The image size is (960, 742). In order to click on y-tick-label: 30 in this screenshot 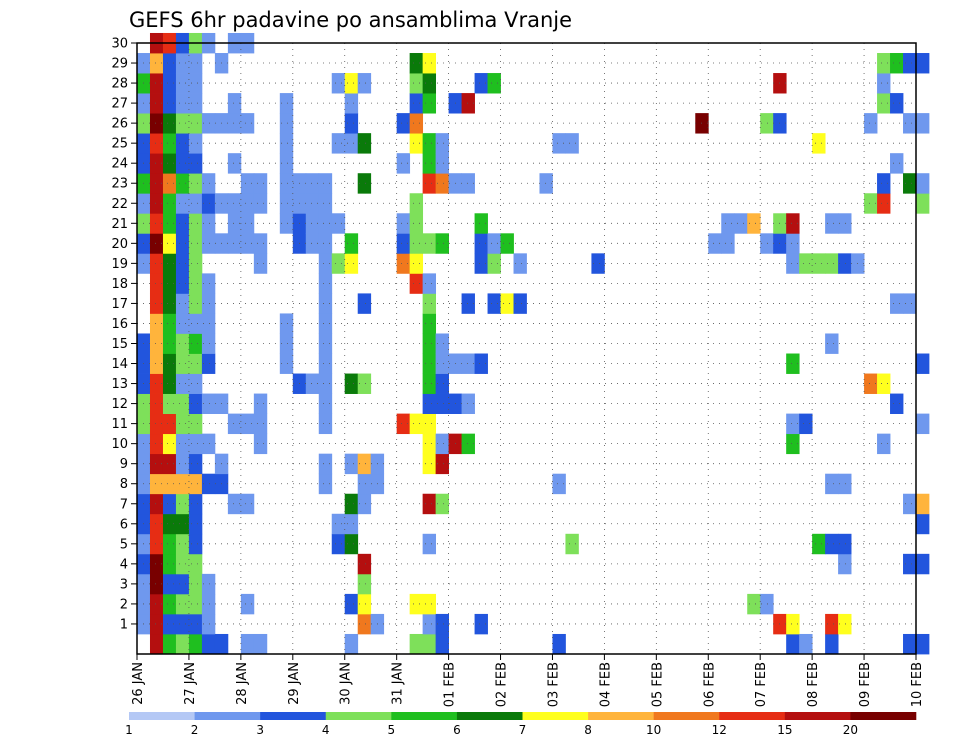, I will do `click(119, 44)`.